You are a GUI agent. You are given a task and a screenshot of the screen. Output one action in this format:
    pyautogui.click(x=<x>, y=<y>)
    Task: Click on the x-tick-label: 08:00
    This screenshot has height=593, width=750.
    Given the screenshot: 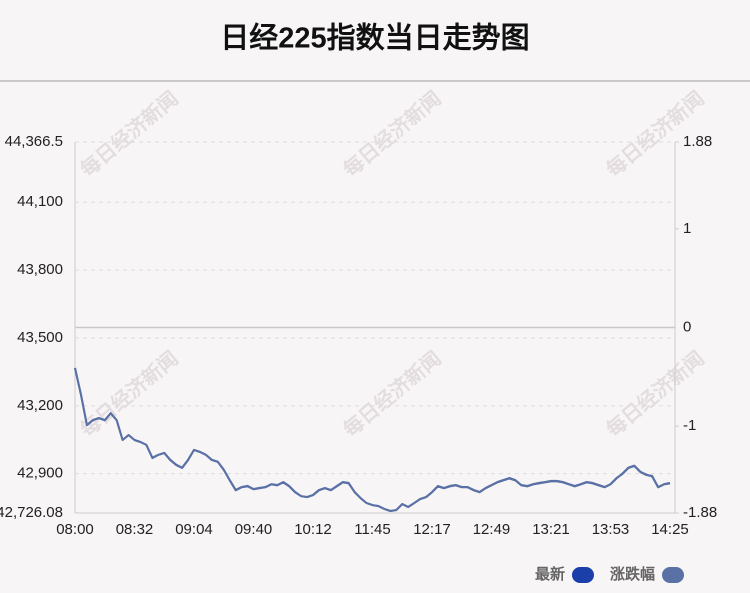 What is the action you would take?
    pyautogui.click(x=75, y=529)
    